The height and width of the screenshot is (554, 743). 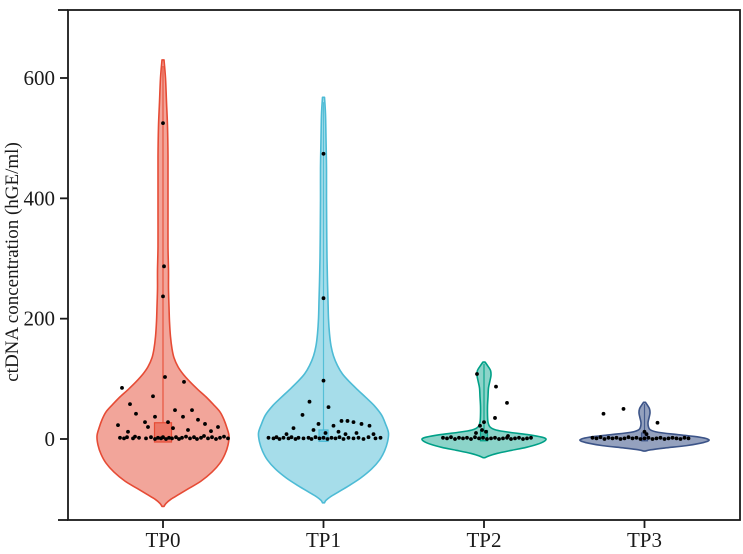 I want to click on y-tick-label-600: 600, so click(x=40, y=78).